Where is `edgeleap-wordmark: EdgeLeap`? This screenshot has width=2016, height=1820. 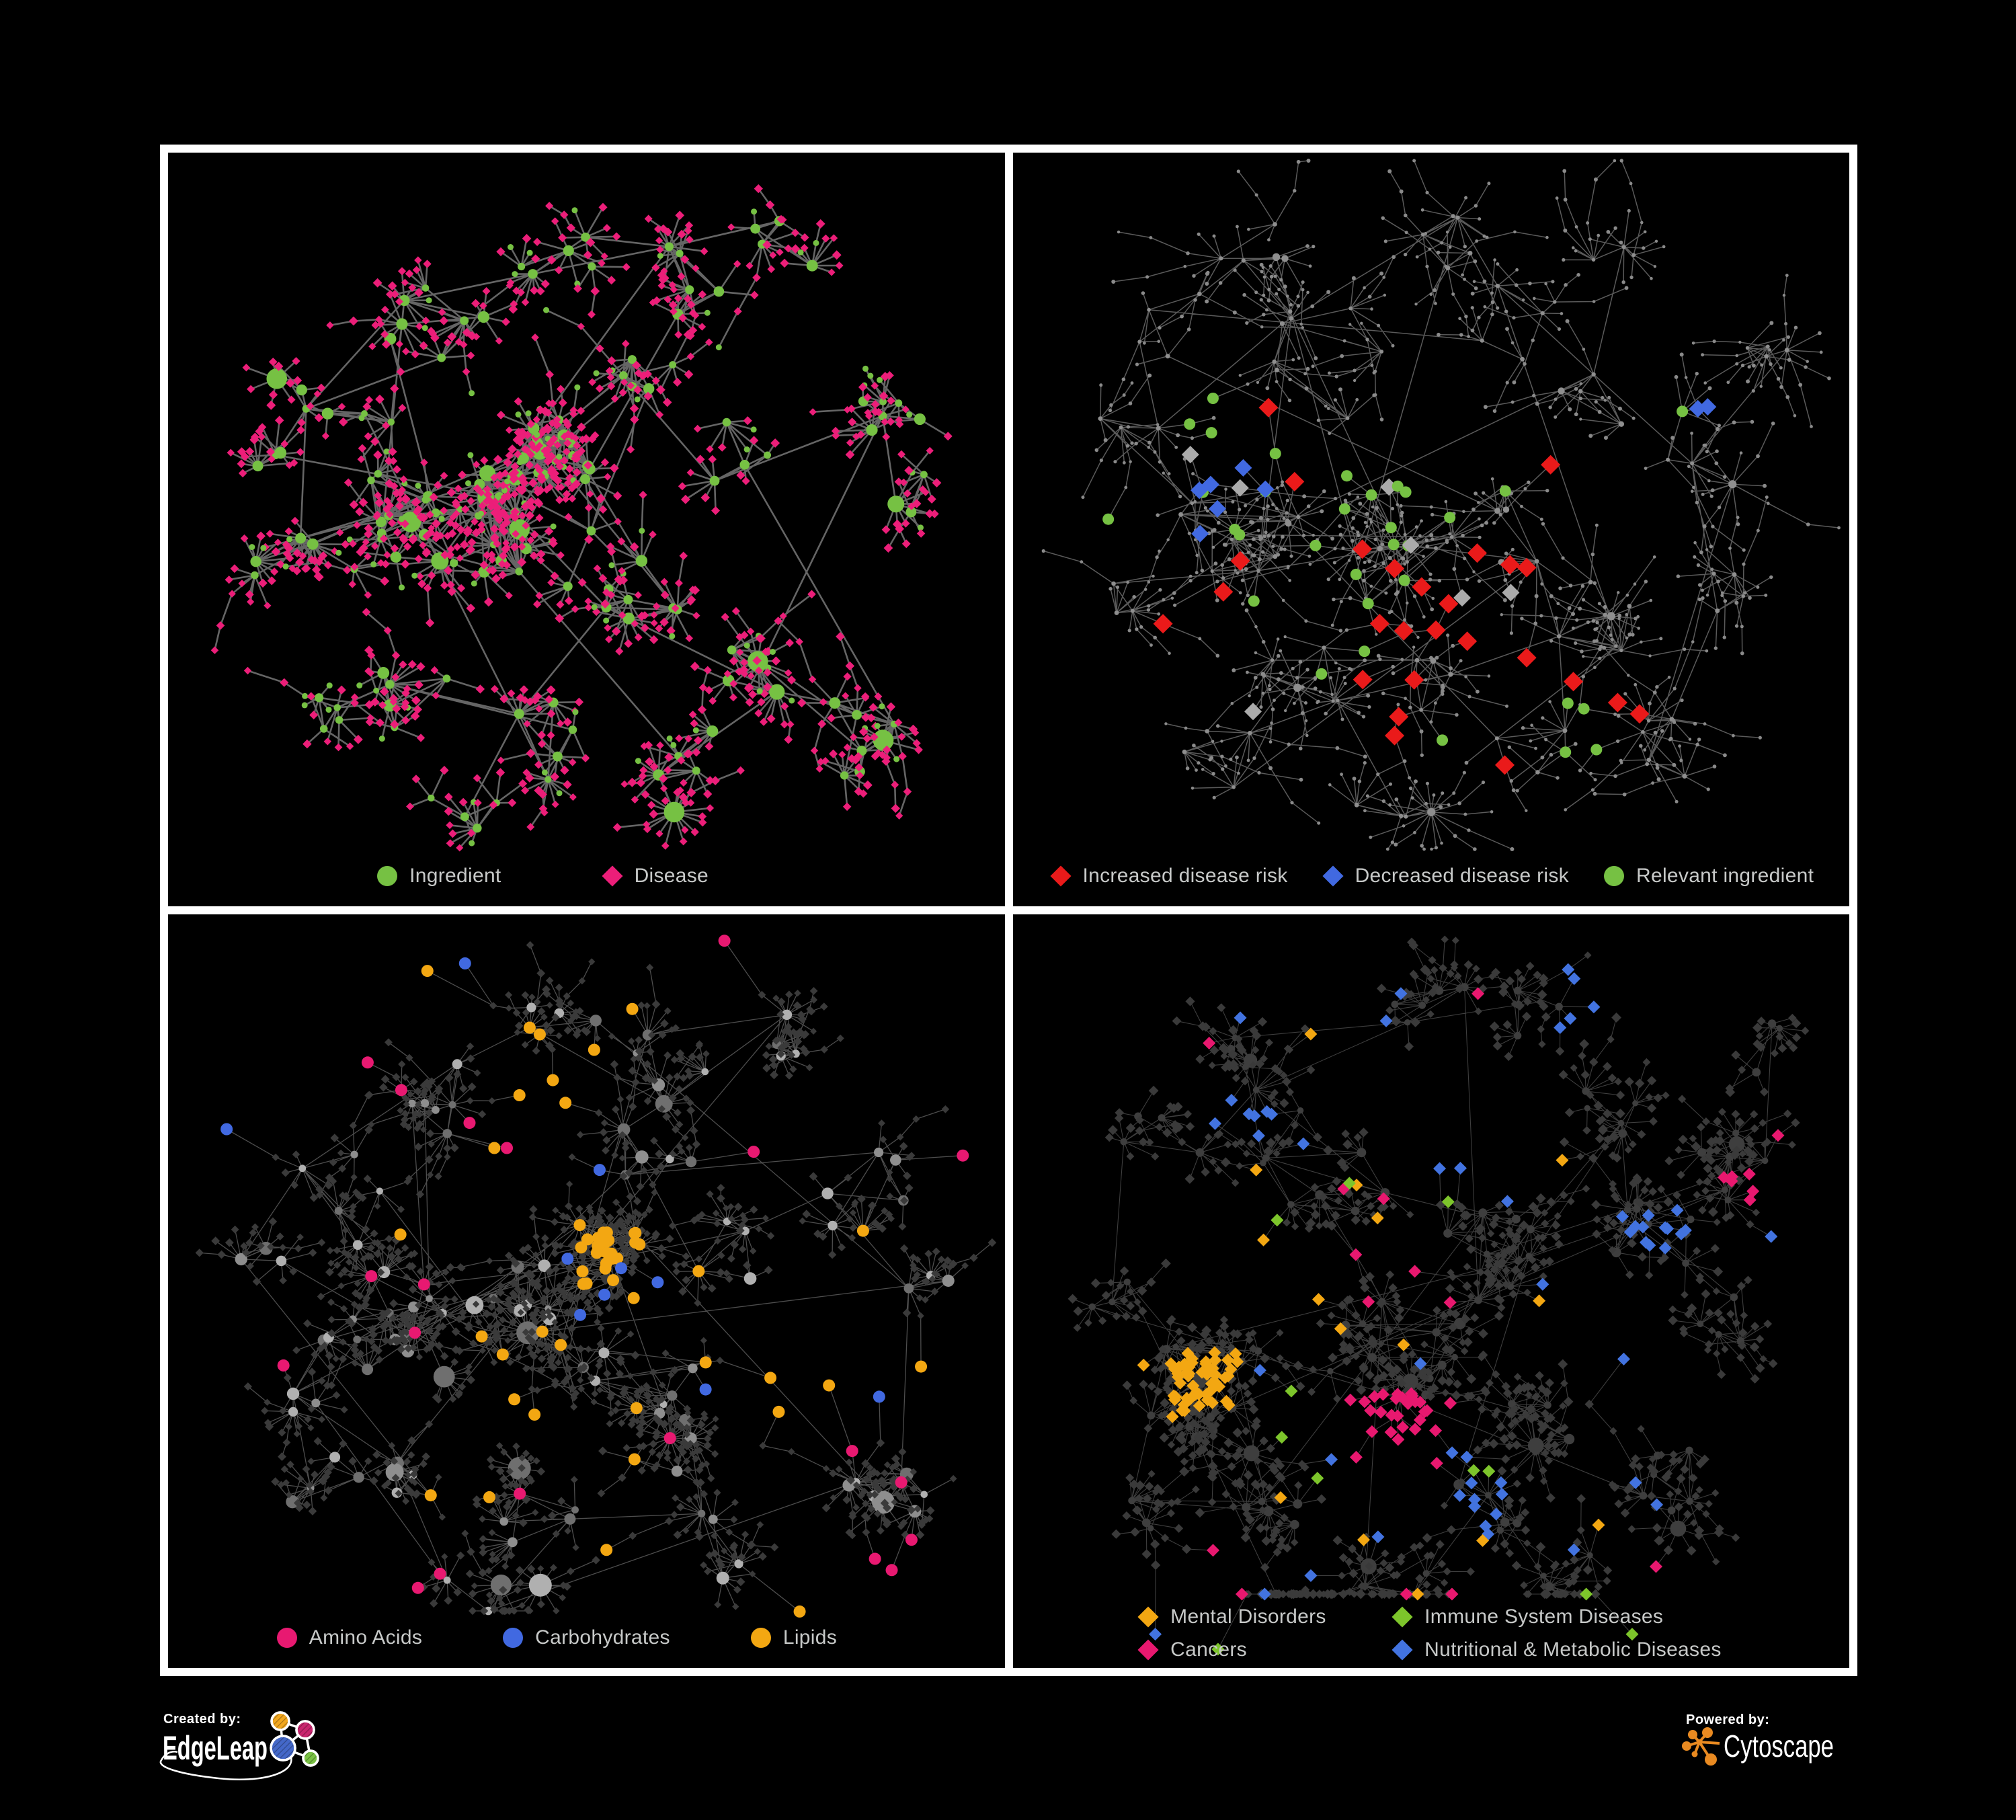 edgeleap-wordmark: EdgeLeap is located at coordinates (215, 1748).